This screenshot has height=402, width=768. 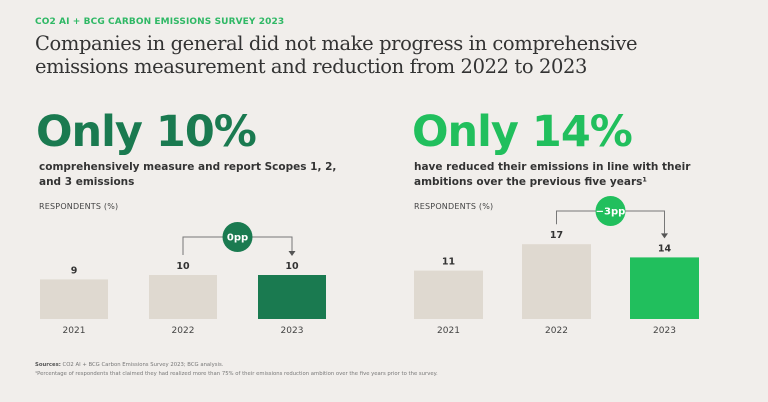 What do you see at coordinates (665, 248) in the screenshot?
I see `value-label-2023: 14` at bounding box center [665, 248].